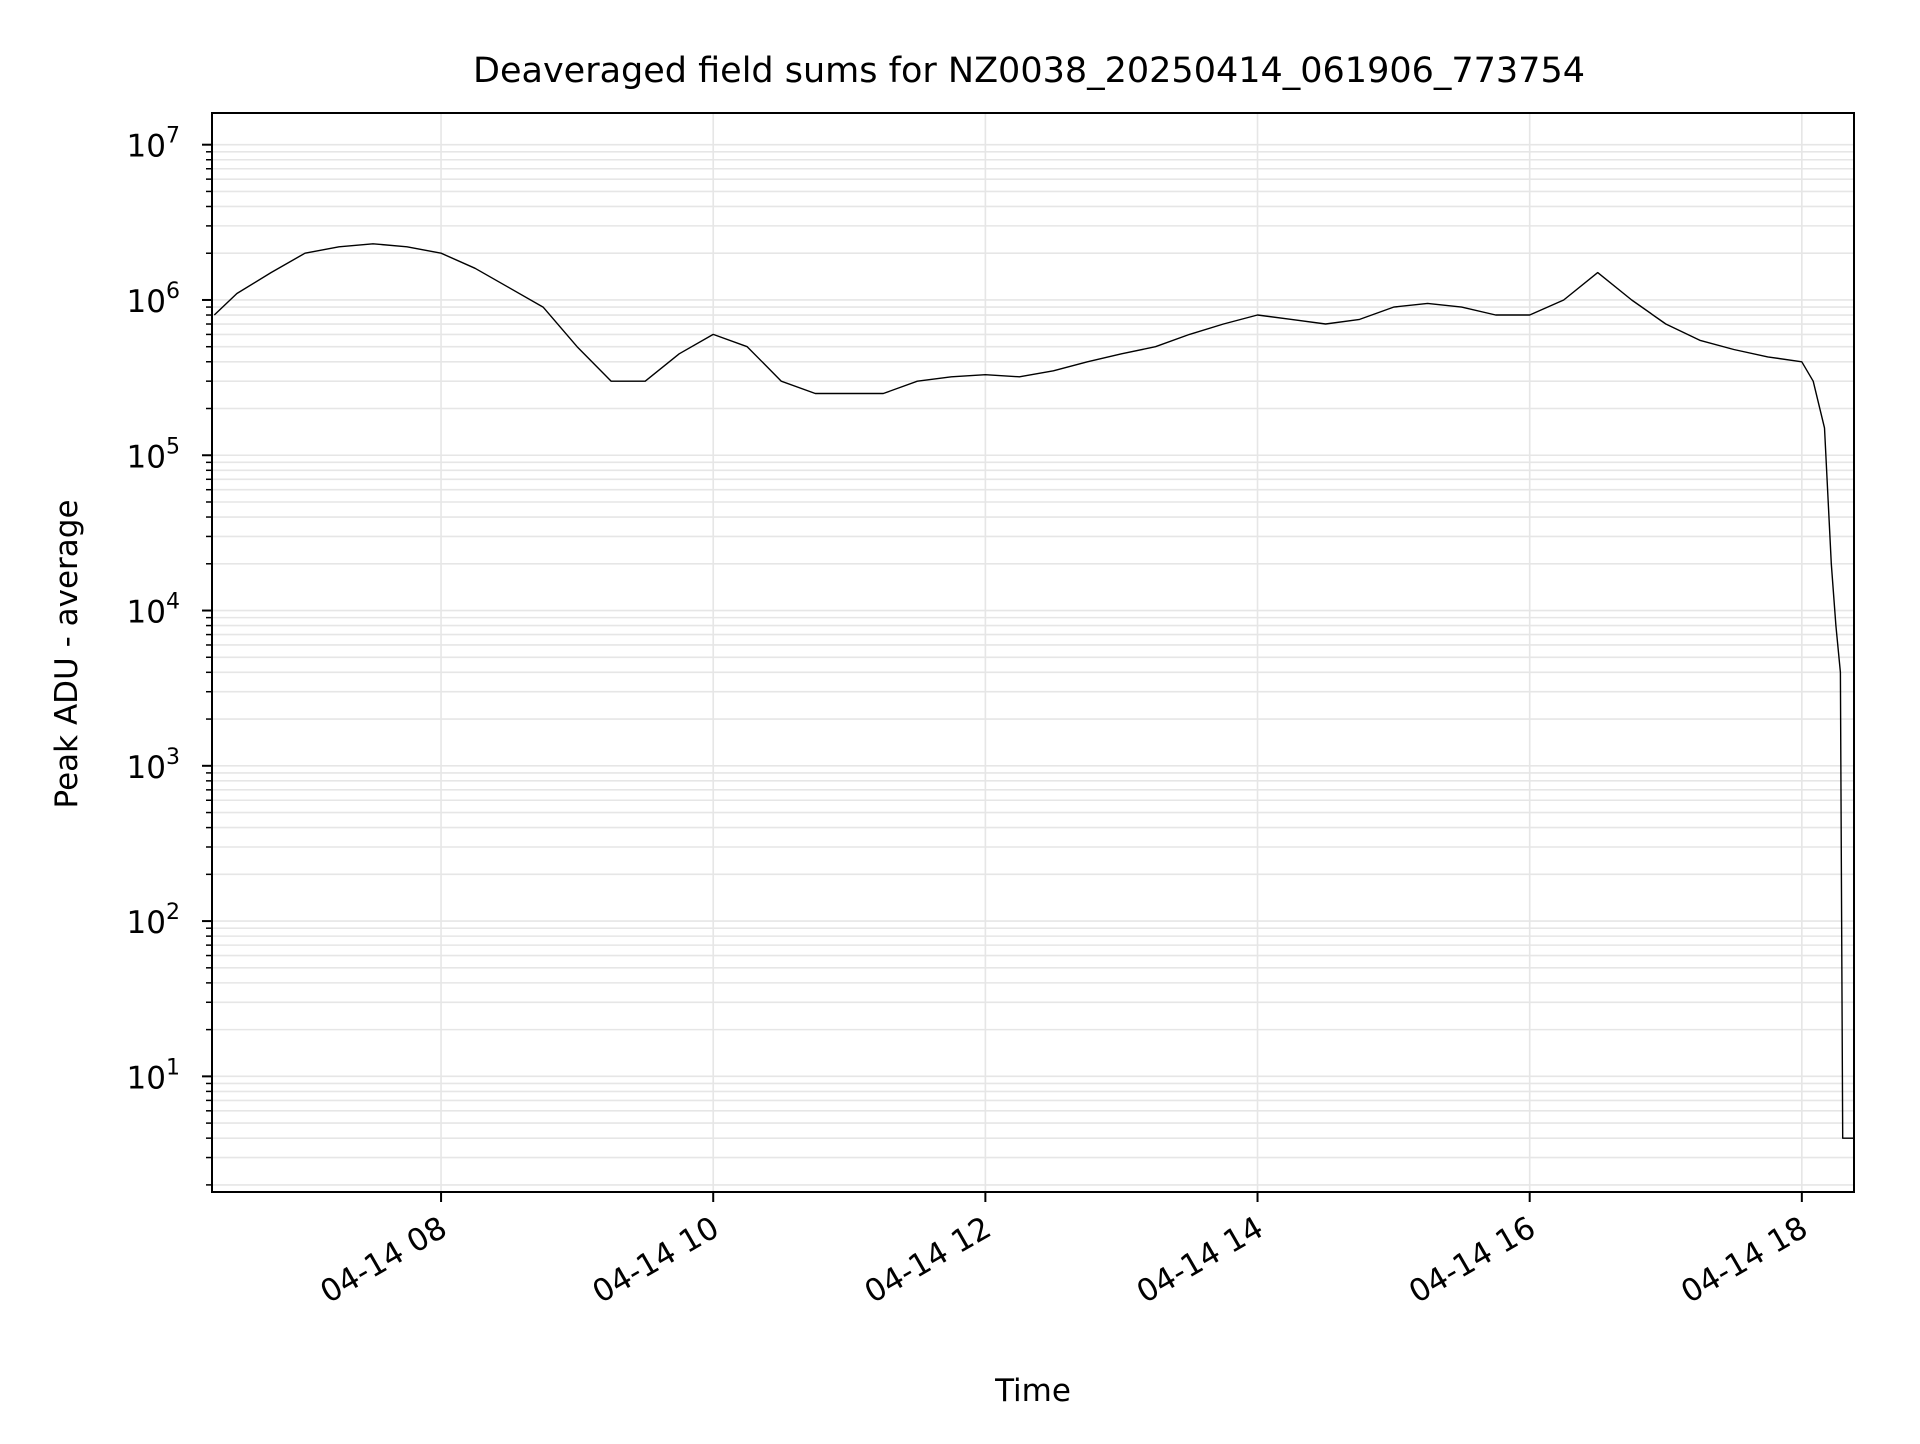  Describe the element at coordinates (153, 765) in the screenshot. I see `y-tick-label: 10³` at that location.